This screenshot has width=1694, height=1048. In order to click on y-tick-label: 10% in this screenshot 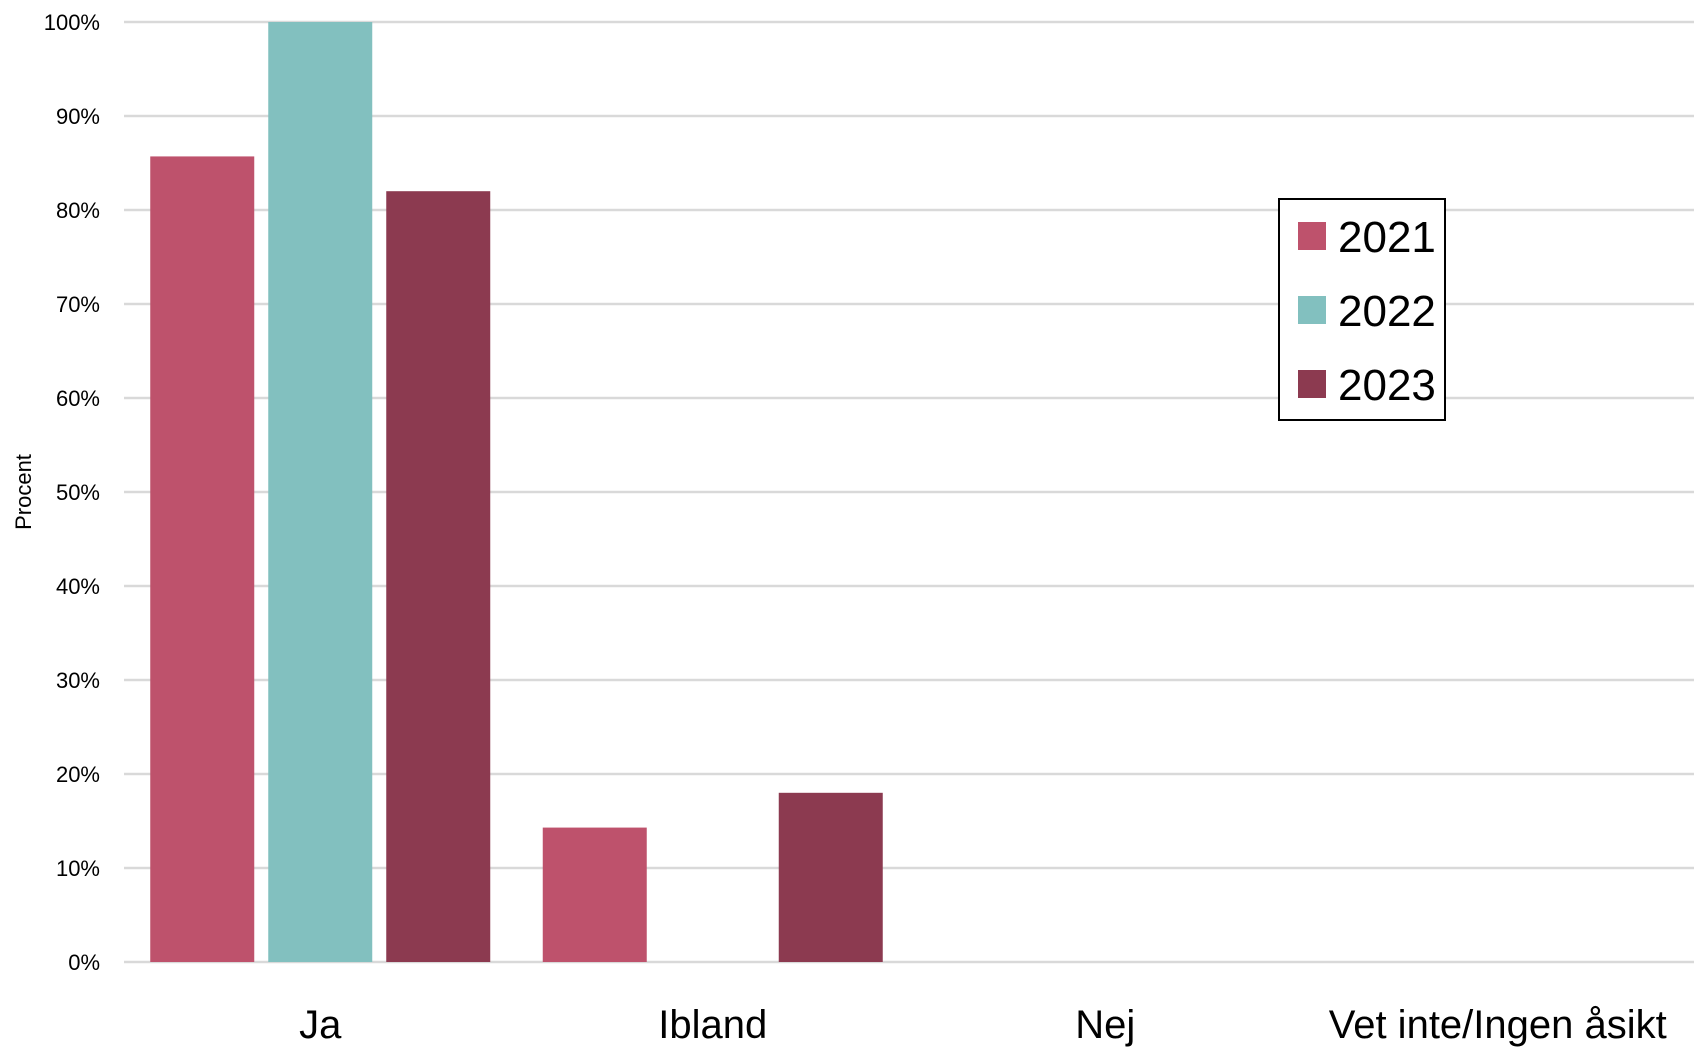, I will do `click(78, 868)`.